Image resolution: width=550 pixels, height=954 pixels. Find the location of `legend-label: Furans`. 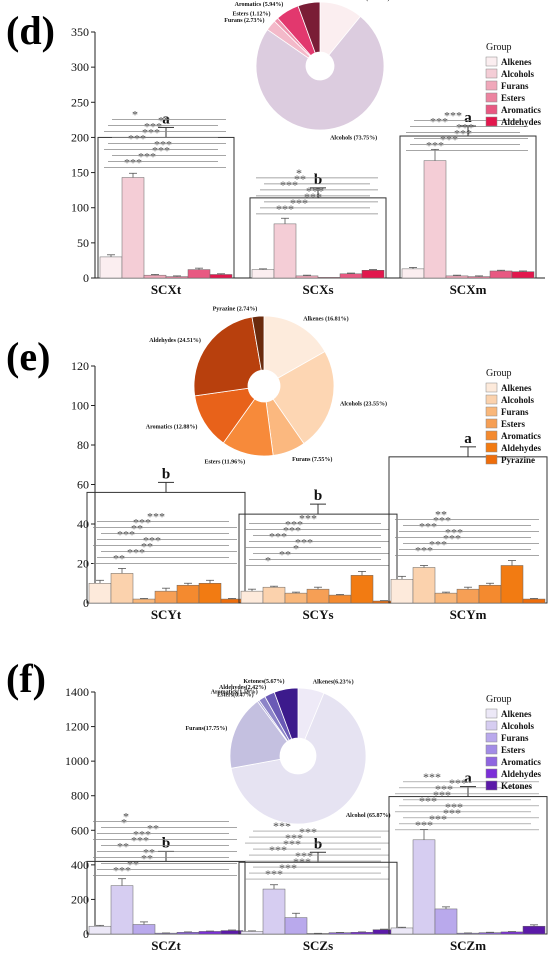

legend-label: Furans is located at coordinates (515, 412).